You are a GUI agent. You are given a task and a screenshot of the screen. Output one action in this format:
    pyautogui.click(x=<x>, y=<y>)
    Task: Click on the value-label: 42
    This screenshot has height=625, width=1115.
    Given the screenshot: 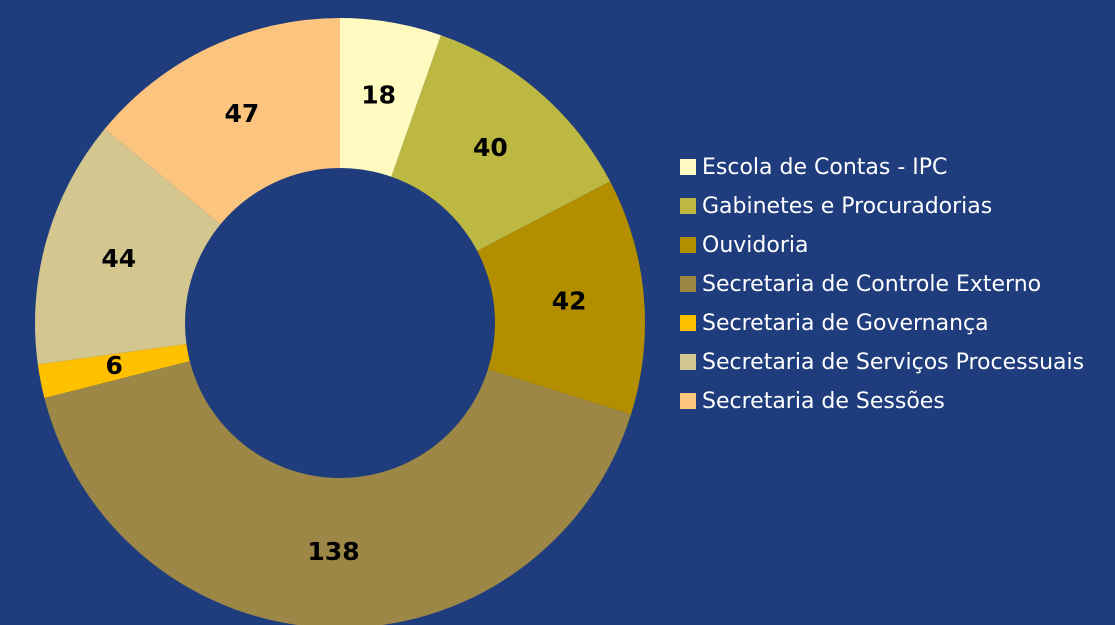 What is the action you would take?
    pyautogui.click(x=569, y=301)
    